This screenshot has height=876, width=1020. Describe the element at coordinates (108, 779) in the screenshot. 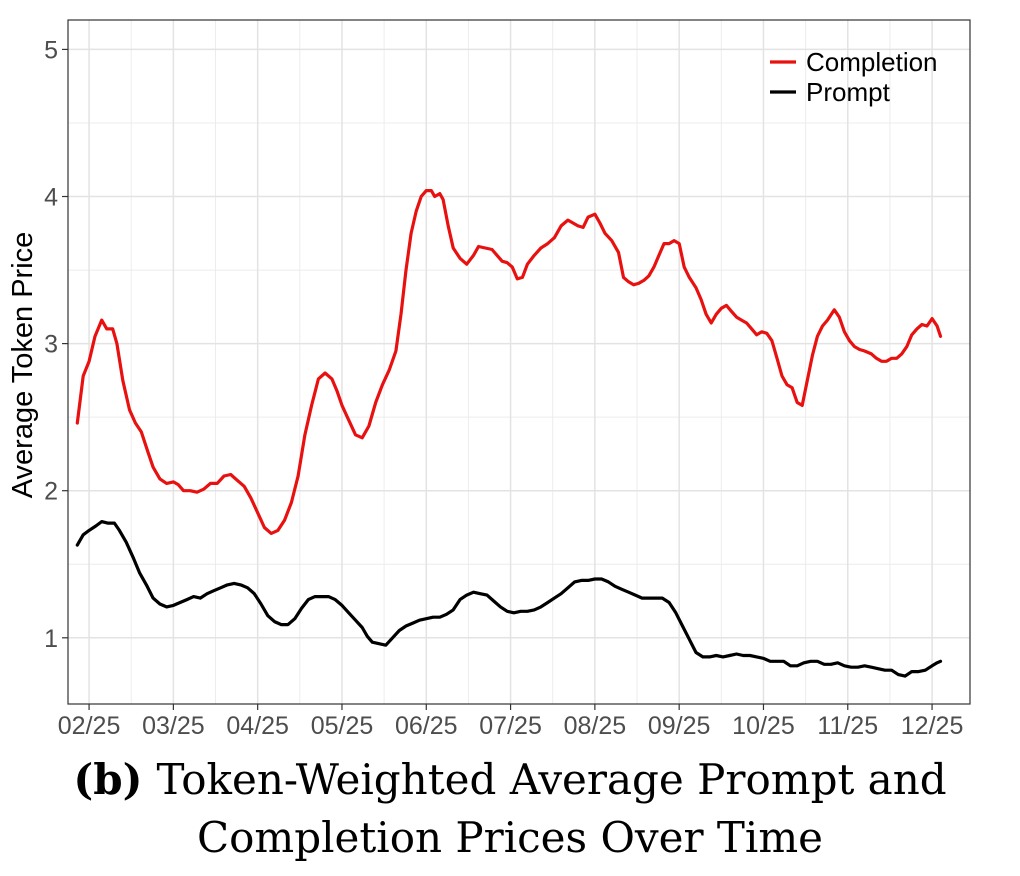

I see `caption-prefix: (b)` at that location.